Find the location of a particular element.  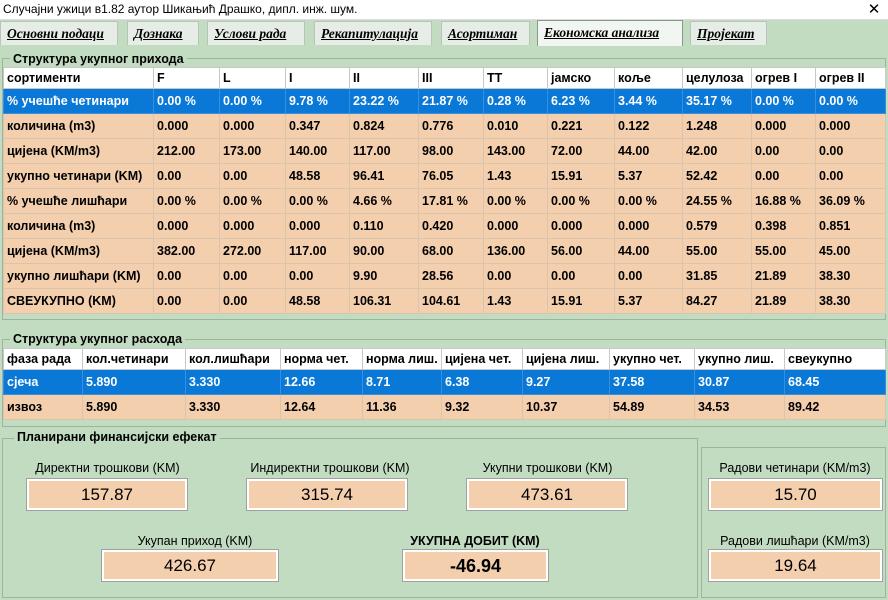

row-label-cell: извоз is located at coordinates (43, 407).